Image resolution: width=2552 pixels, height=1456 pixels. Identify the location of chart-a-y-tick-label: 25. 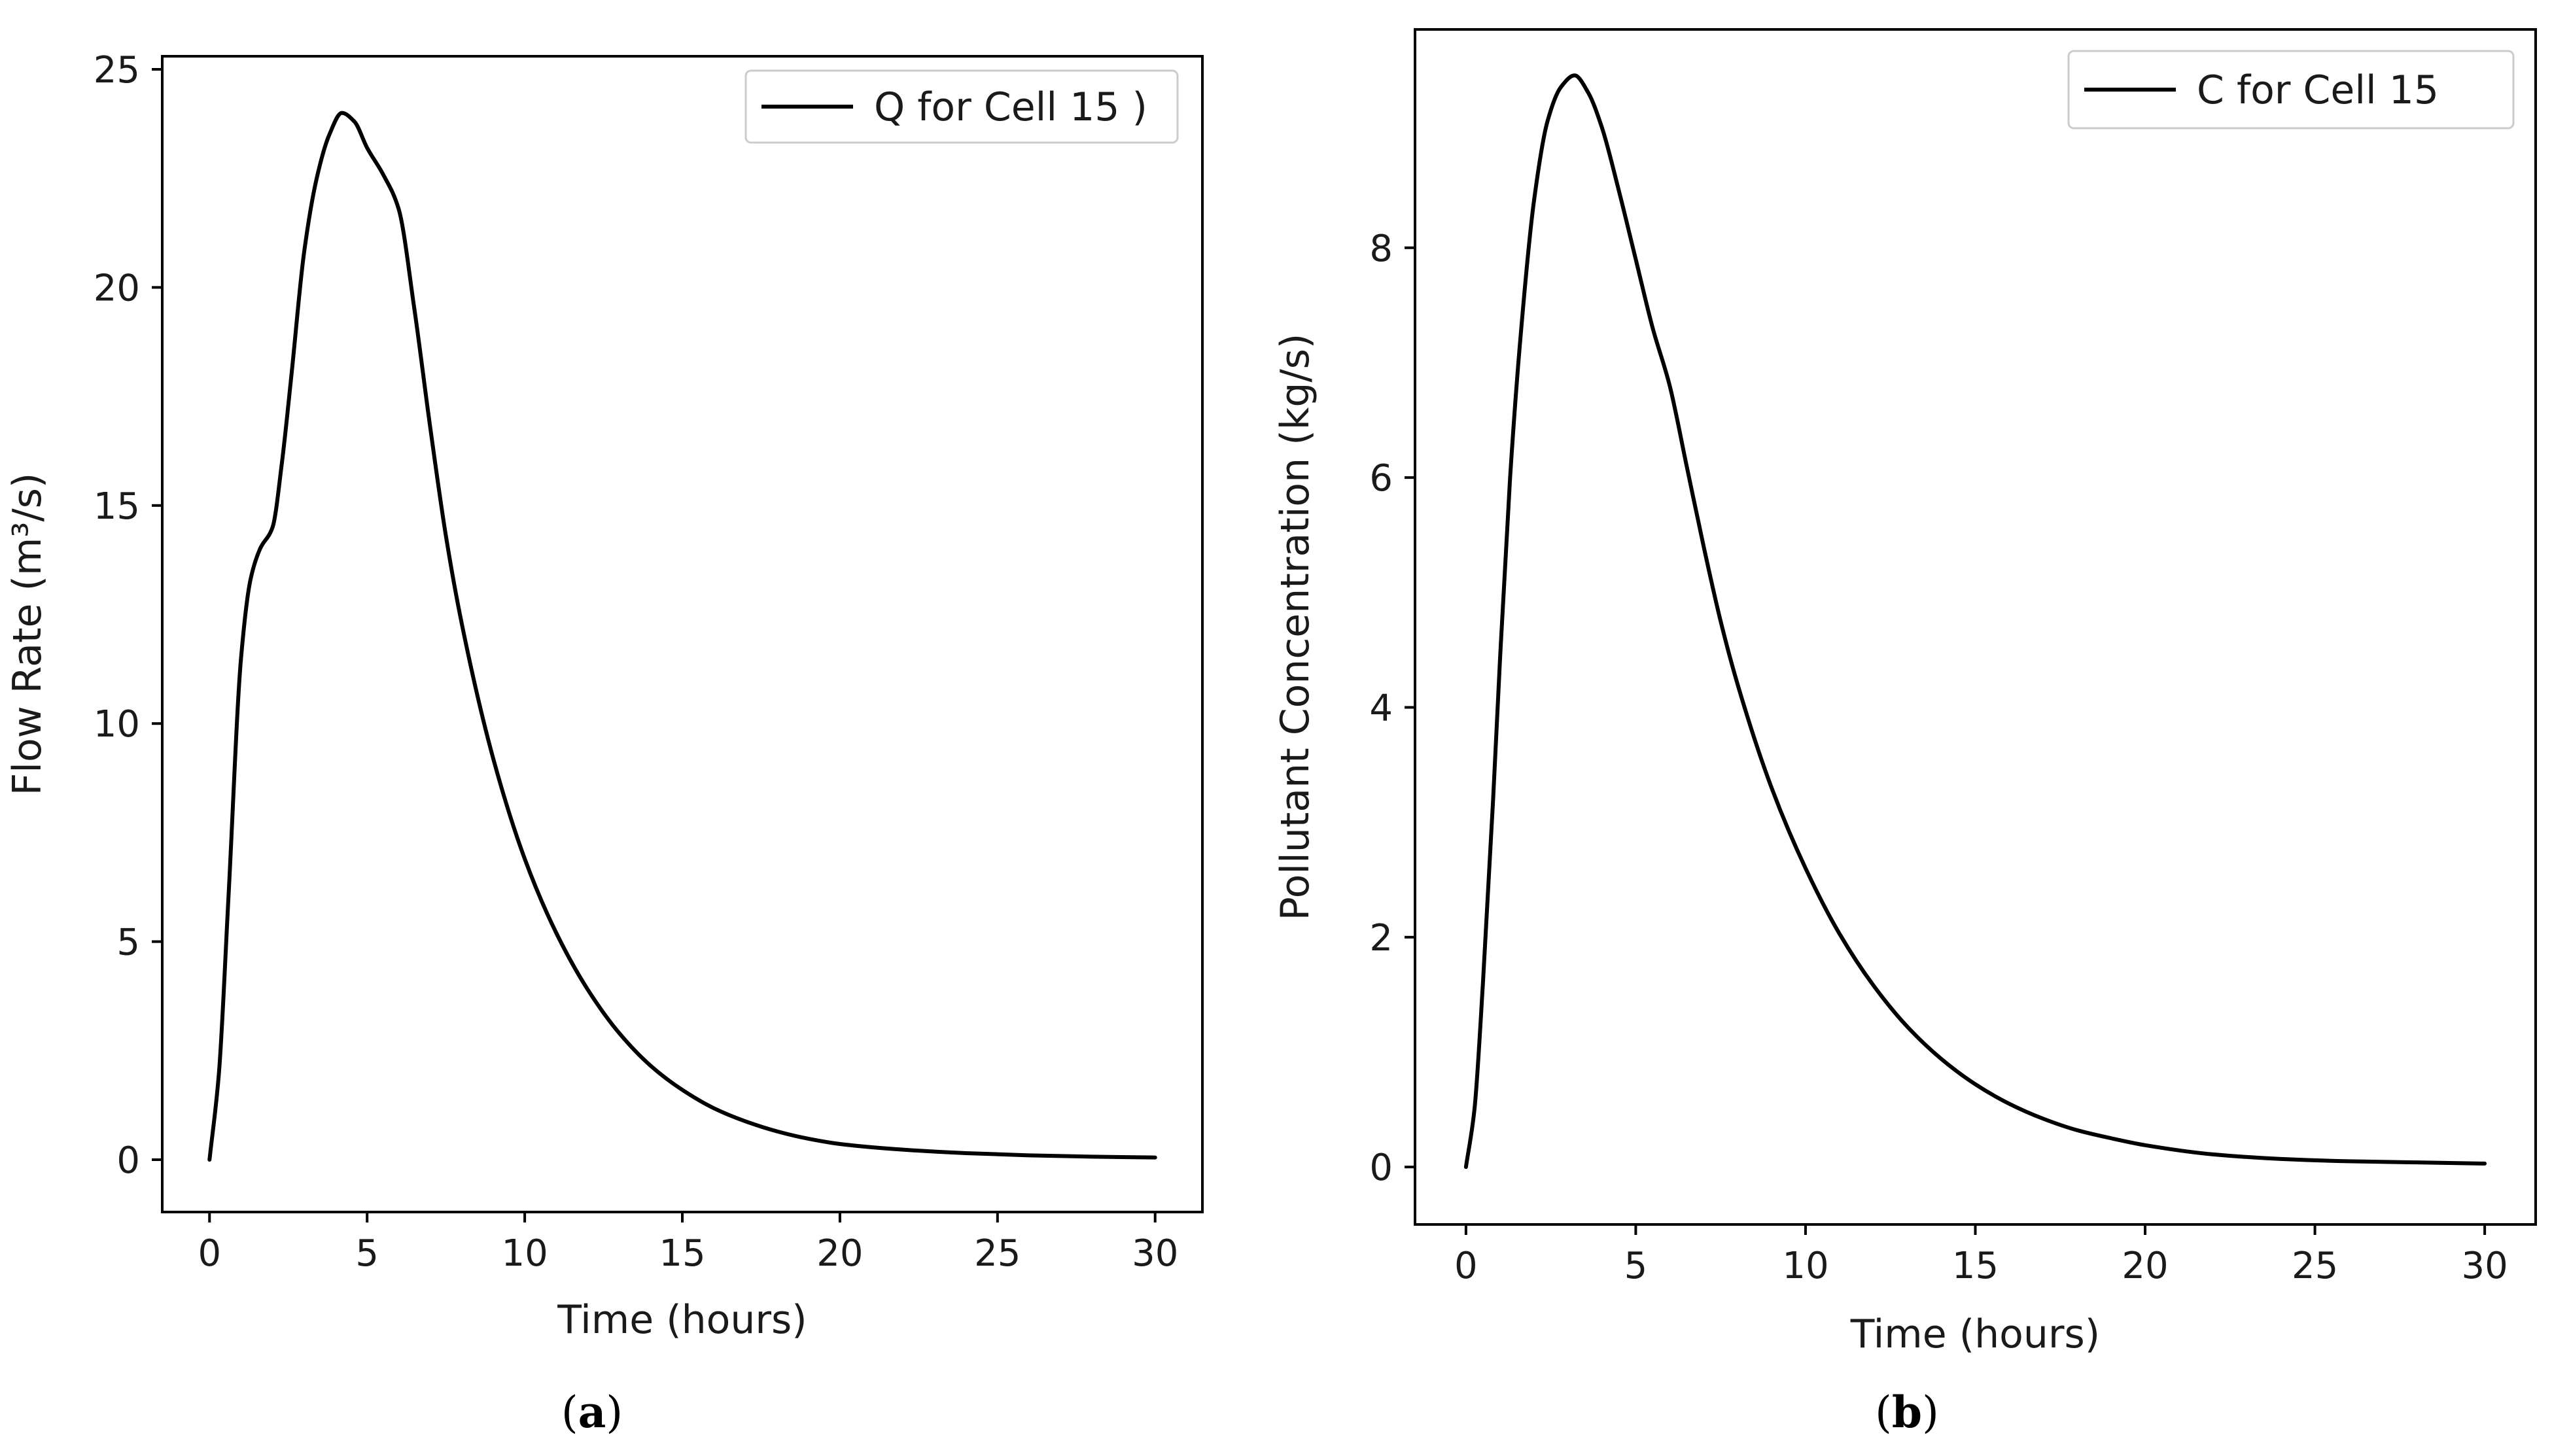
(117, 70).